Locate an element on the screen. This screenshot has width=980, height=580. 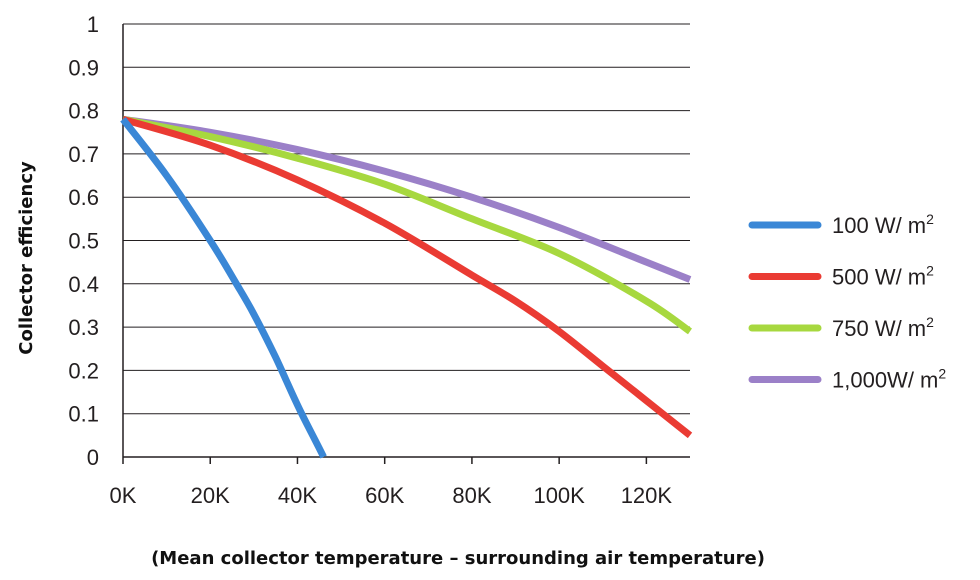
x-tick-label: 0K is located at coordinates (123, 495).